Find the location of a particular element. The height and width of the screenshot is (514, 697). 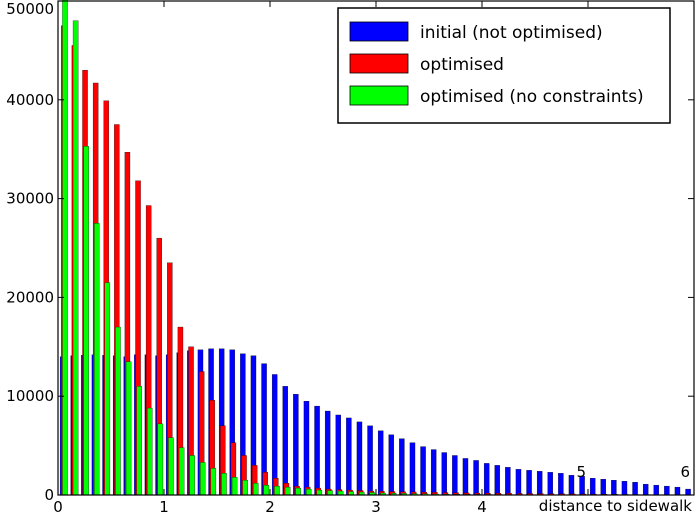

x-tick-label: 3 is located at coordinates (376, 506).